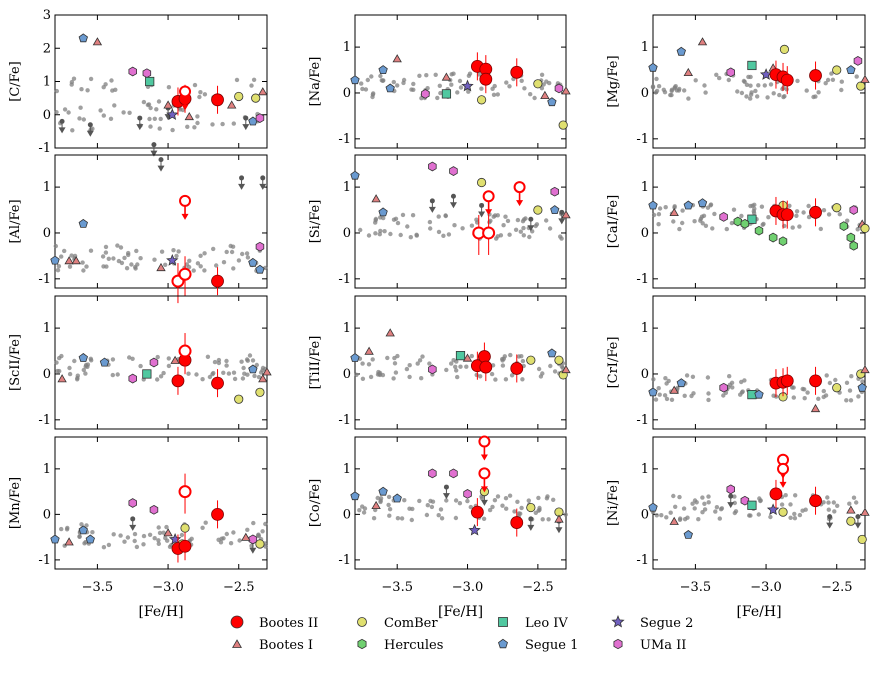 This screenshot has width=872, height=684. What do you see at coordinates (397, 623) in the screenshot?
I see `legend-item-comber: ComBer` at bounding box center [397, 623].